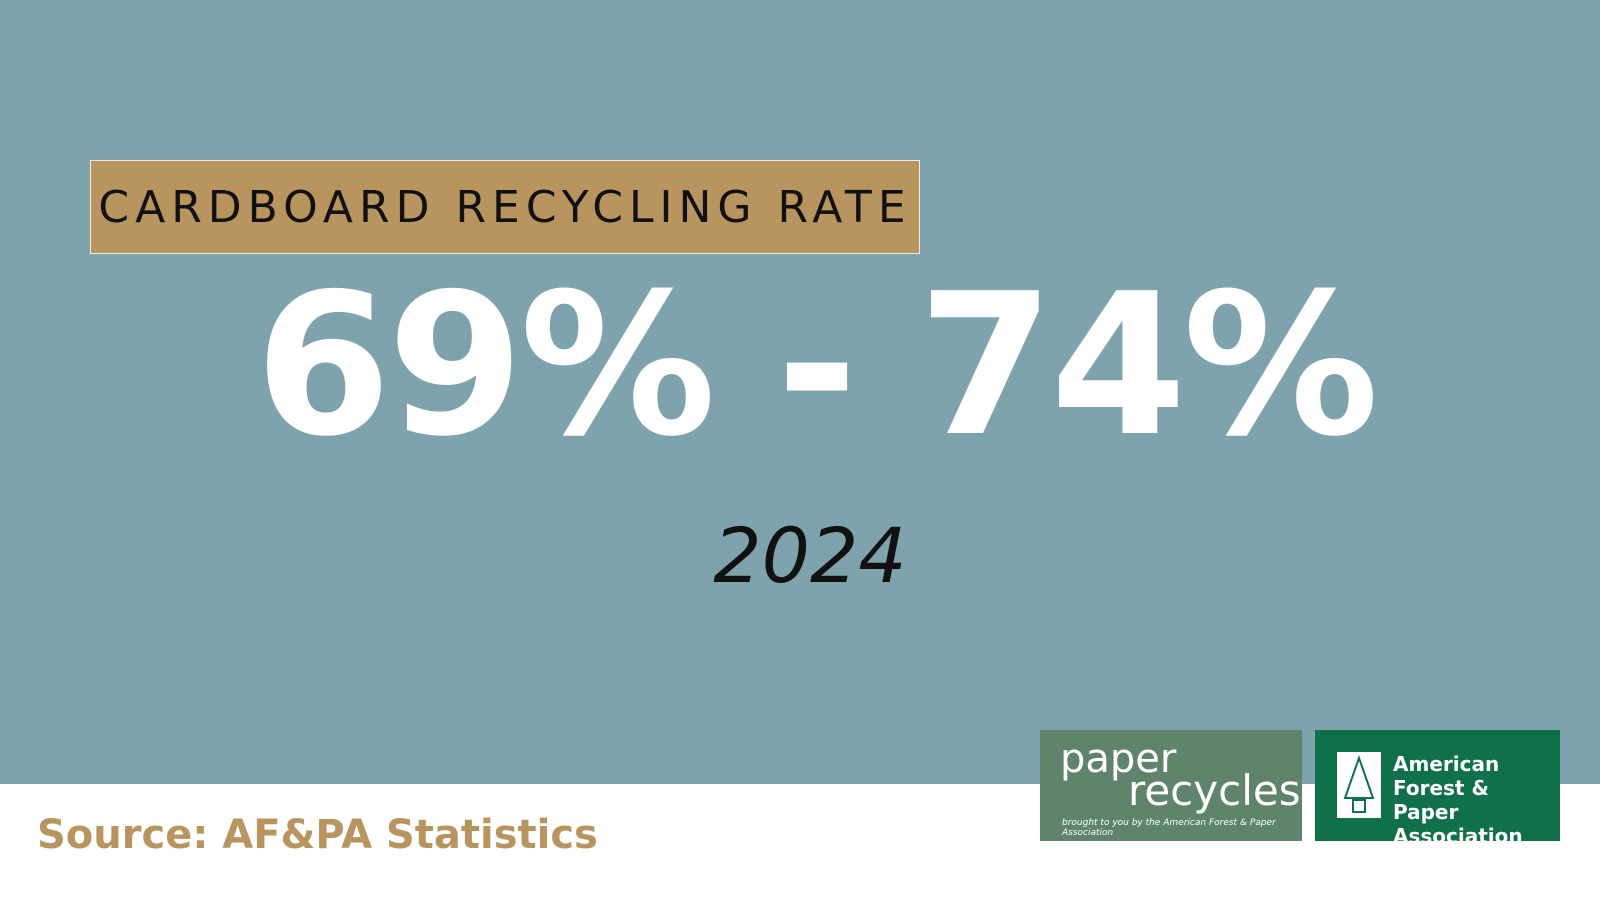 Image resolution: width=1600 pixels, height=900 pixels. Describe the element at coordinates (317, 835) in the screenshot. I see `source: Source: AF&PA Statistics` at that location.